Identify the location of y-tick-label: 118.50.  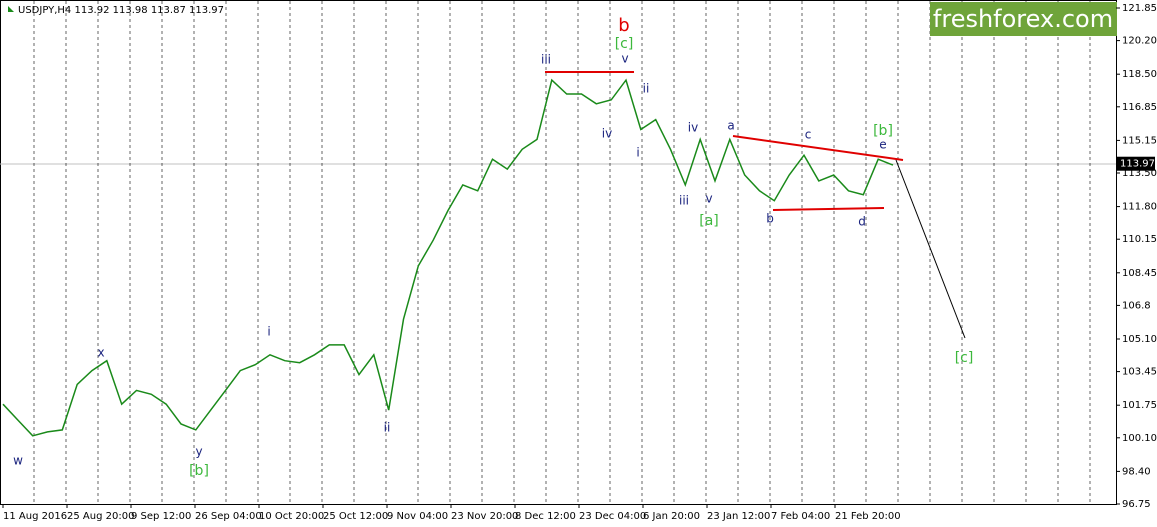
(1139, 74).